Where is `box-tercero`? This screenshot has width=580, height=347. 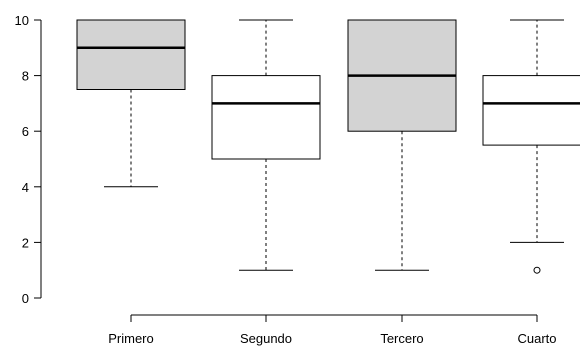
box-tercero is located at coordinates (402, 145).